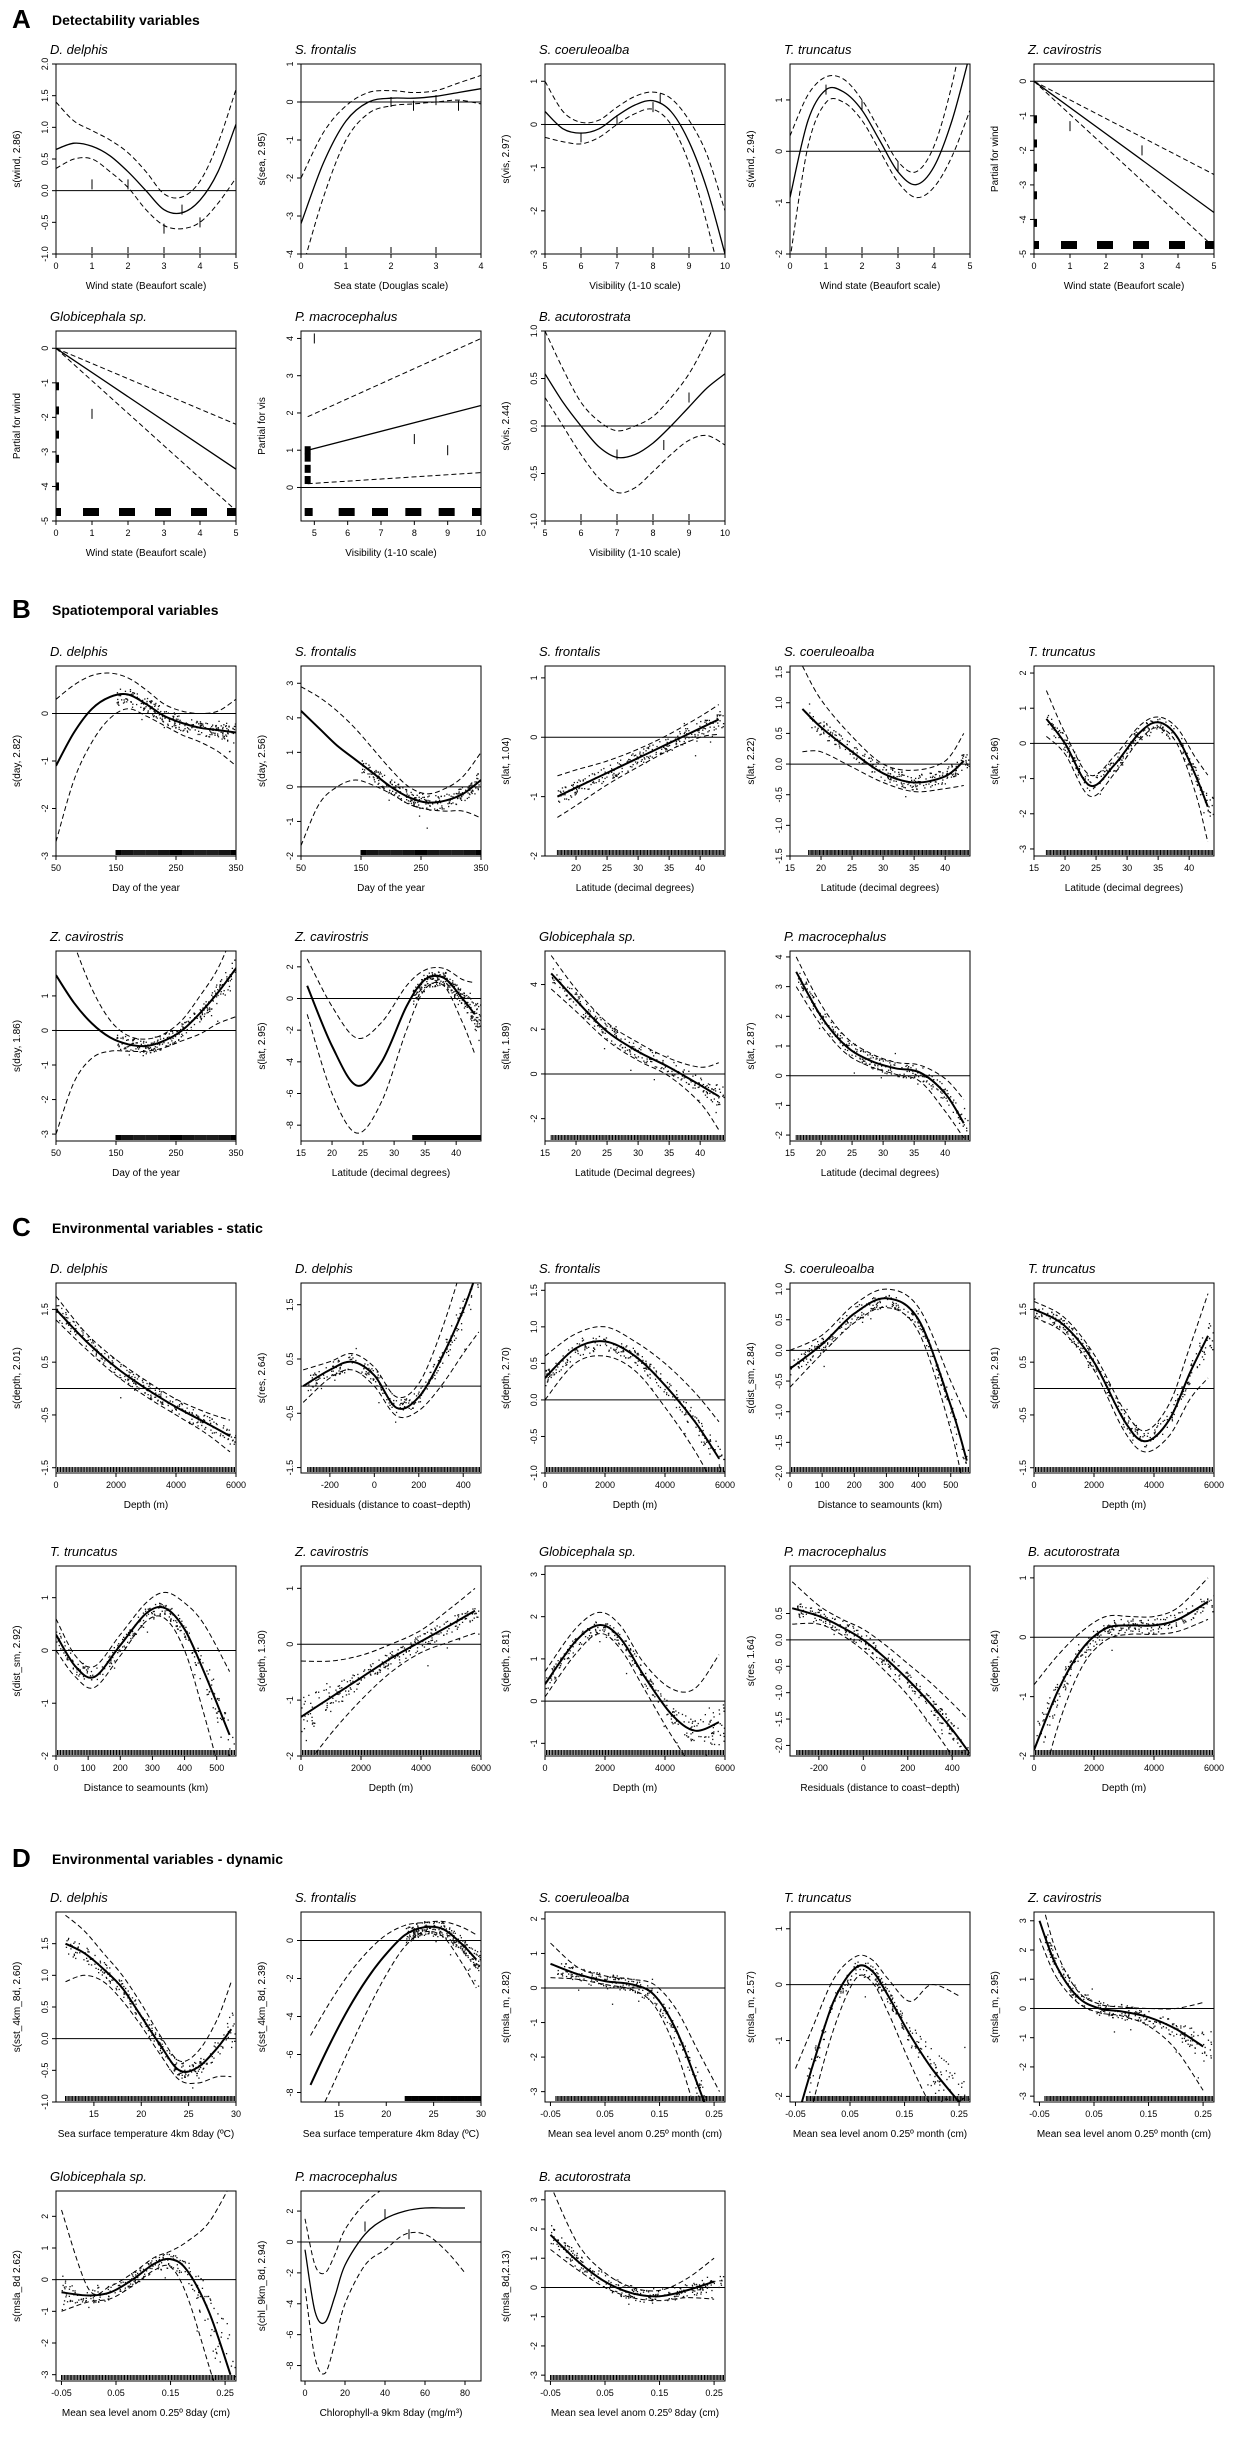 This screenshot has height=2441, width=1239. What do you see at coordinates (1035, 222) in the screenshot?
I see `partial-point` at bounding box center [1035, 222].